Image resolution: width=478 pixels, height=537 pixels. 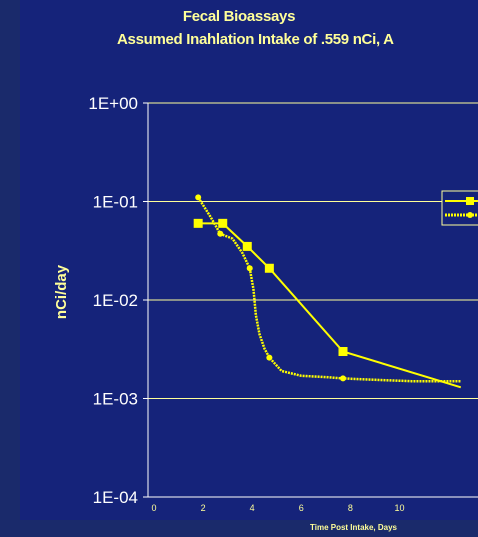 What do you see at coordinates (203, 508) in the screenshot?
I see `x-tick-label: 2` at bounding box center [203, 508].